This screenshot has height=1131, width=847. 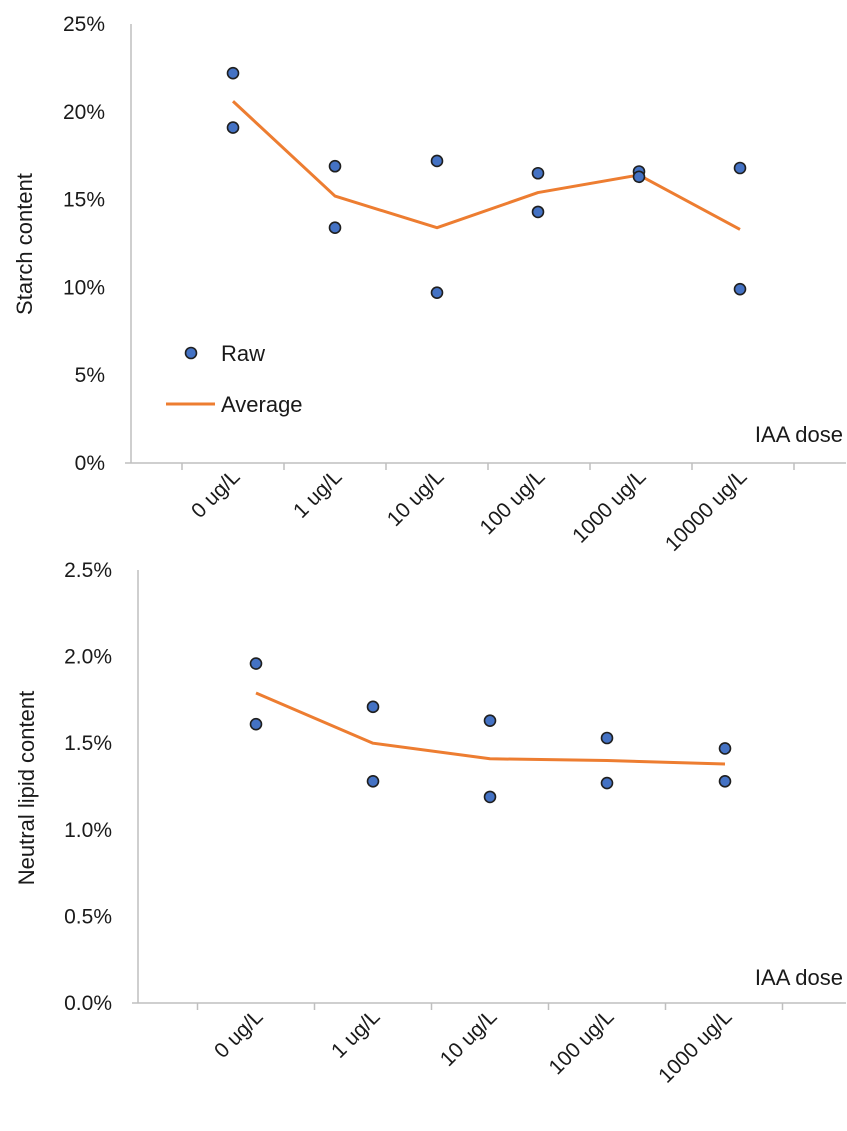 I want to click on y-tick-label: 0.0%, so click(x=88, y=1003).